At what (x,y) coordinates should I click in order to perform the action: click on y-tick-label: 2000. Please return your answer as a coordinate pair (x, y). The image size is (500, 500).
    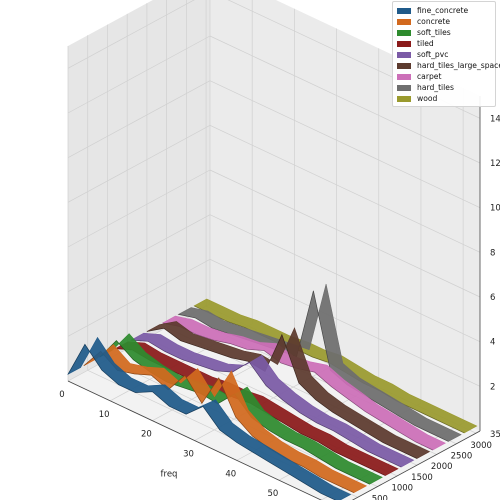
    Looking at the image, I should click on (442, 467).